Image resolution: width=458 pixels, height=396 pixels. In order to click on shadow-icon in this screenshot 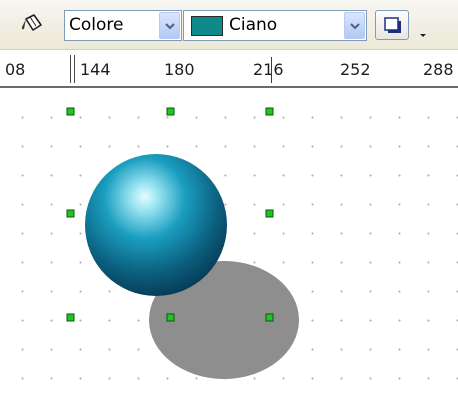, I will do `click(392, 25)`.